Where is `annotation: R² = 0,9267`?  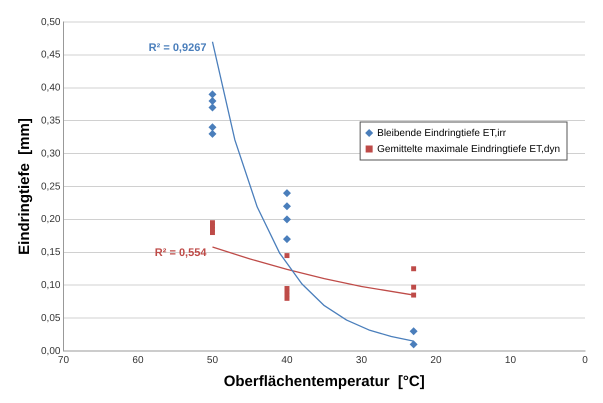
annotation: R² = 0,9267 is located at coordinates (177, 48).